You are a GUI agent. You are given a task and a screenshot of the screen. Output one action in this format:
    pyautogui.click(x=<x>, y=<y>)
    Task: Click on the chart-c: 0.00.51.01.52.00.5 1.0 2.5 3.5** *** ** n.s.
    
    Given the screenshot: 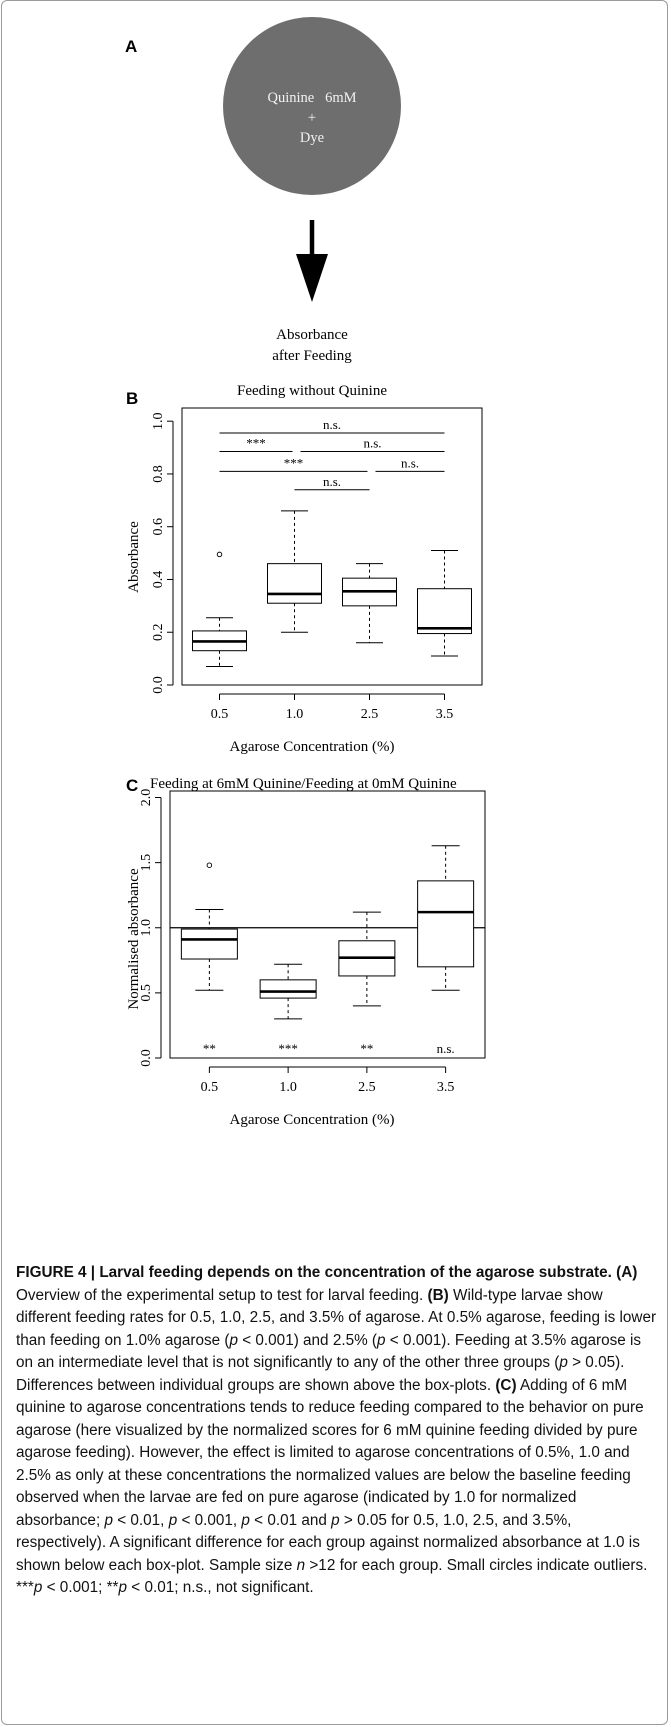 What is the action you would take?
    pyautogui.click(x=312, y=942)
    